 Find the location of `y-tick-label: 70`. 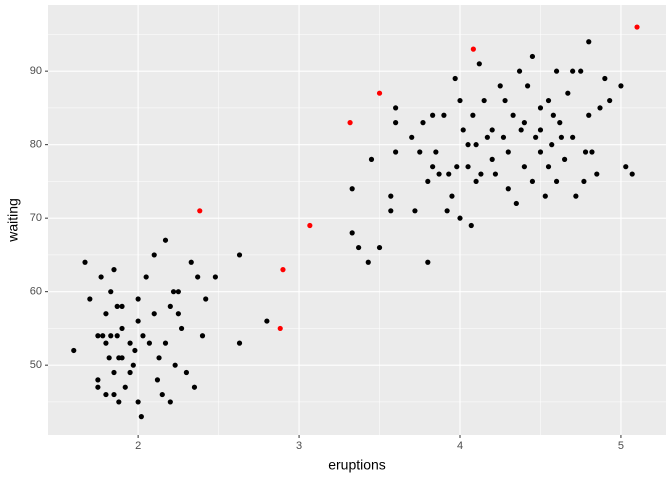

y-tick-label: 70 is located at coordinates (36, 218).